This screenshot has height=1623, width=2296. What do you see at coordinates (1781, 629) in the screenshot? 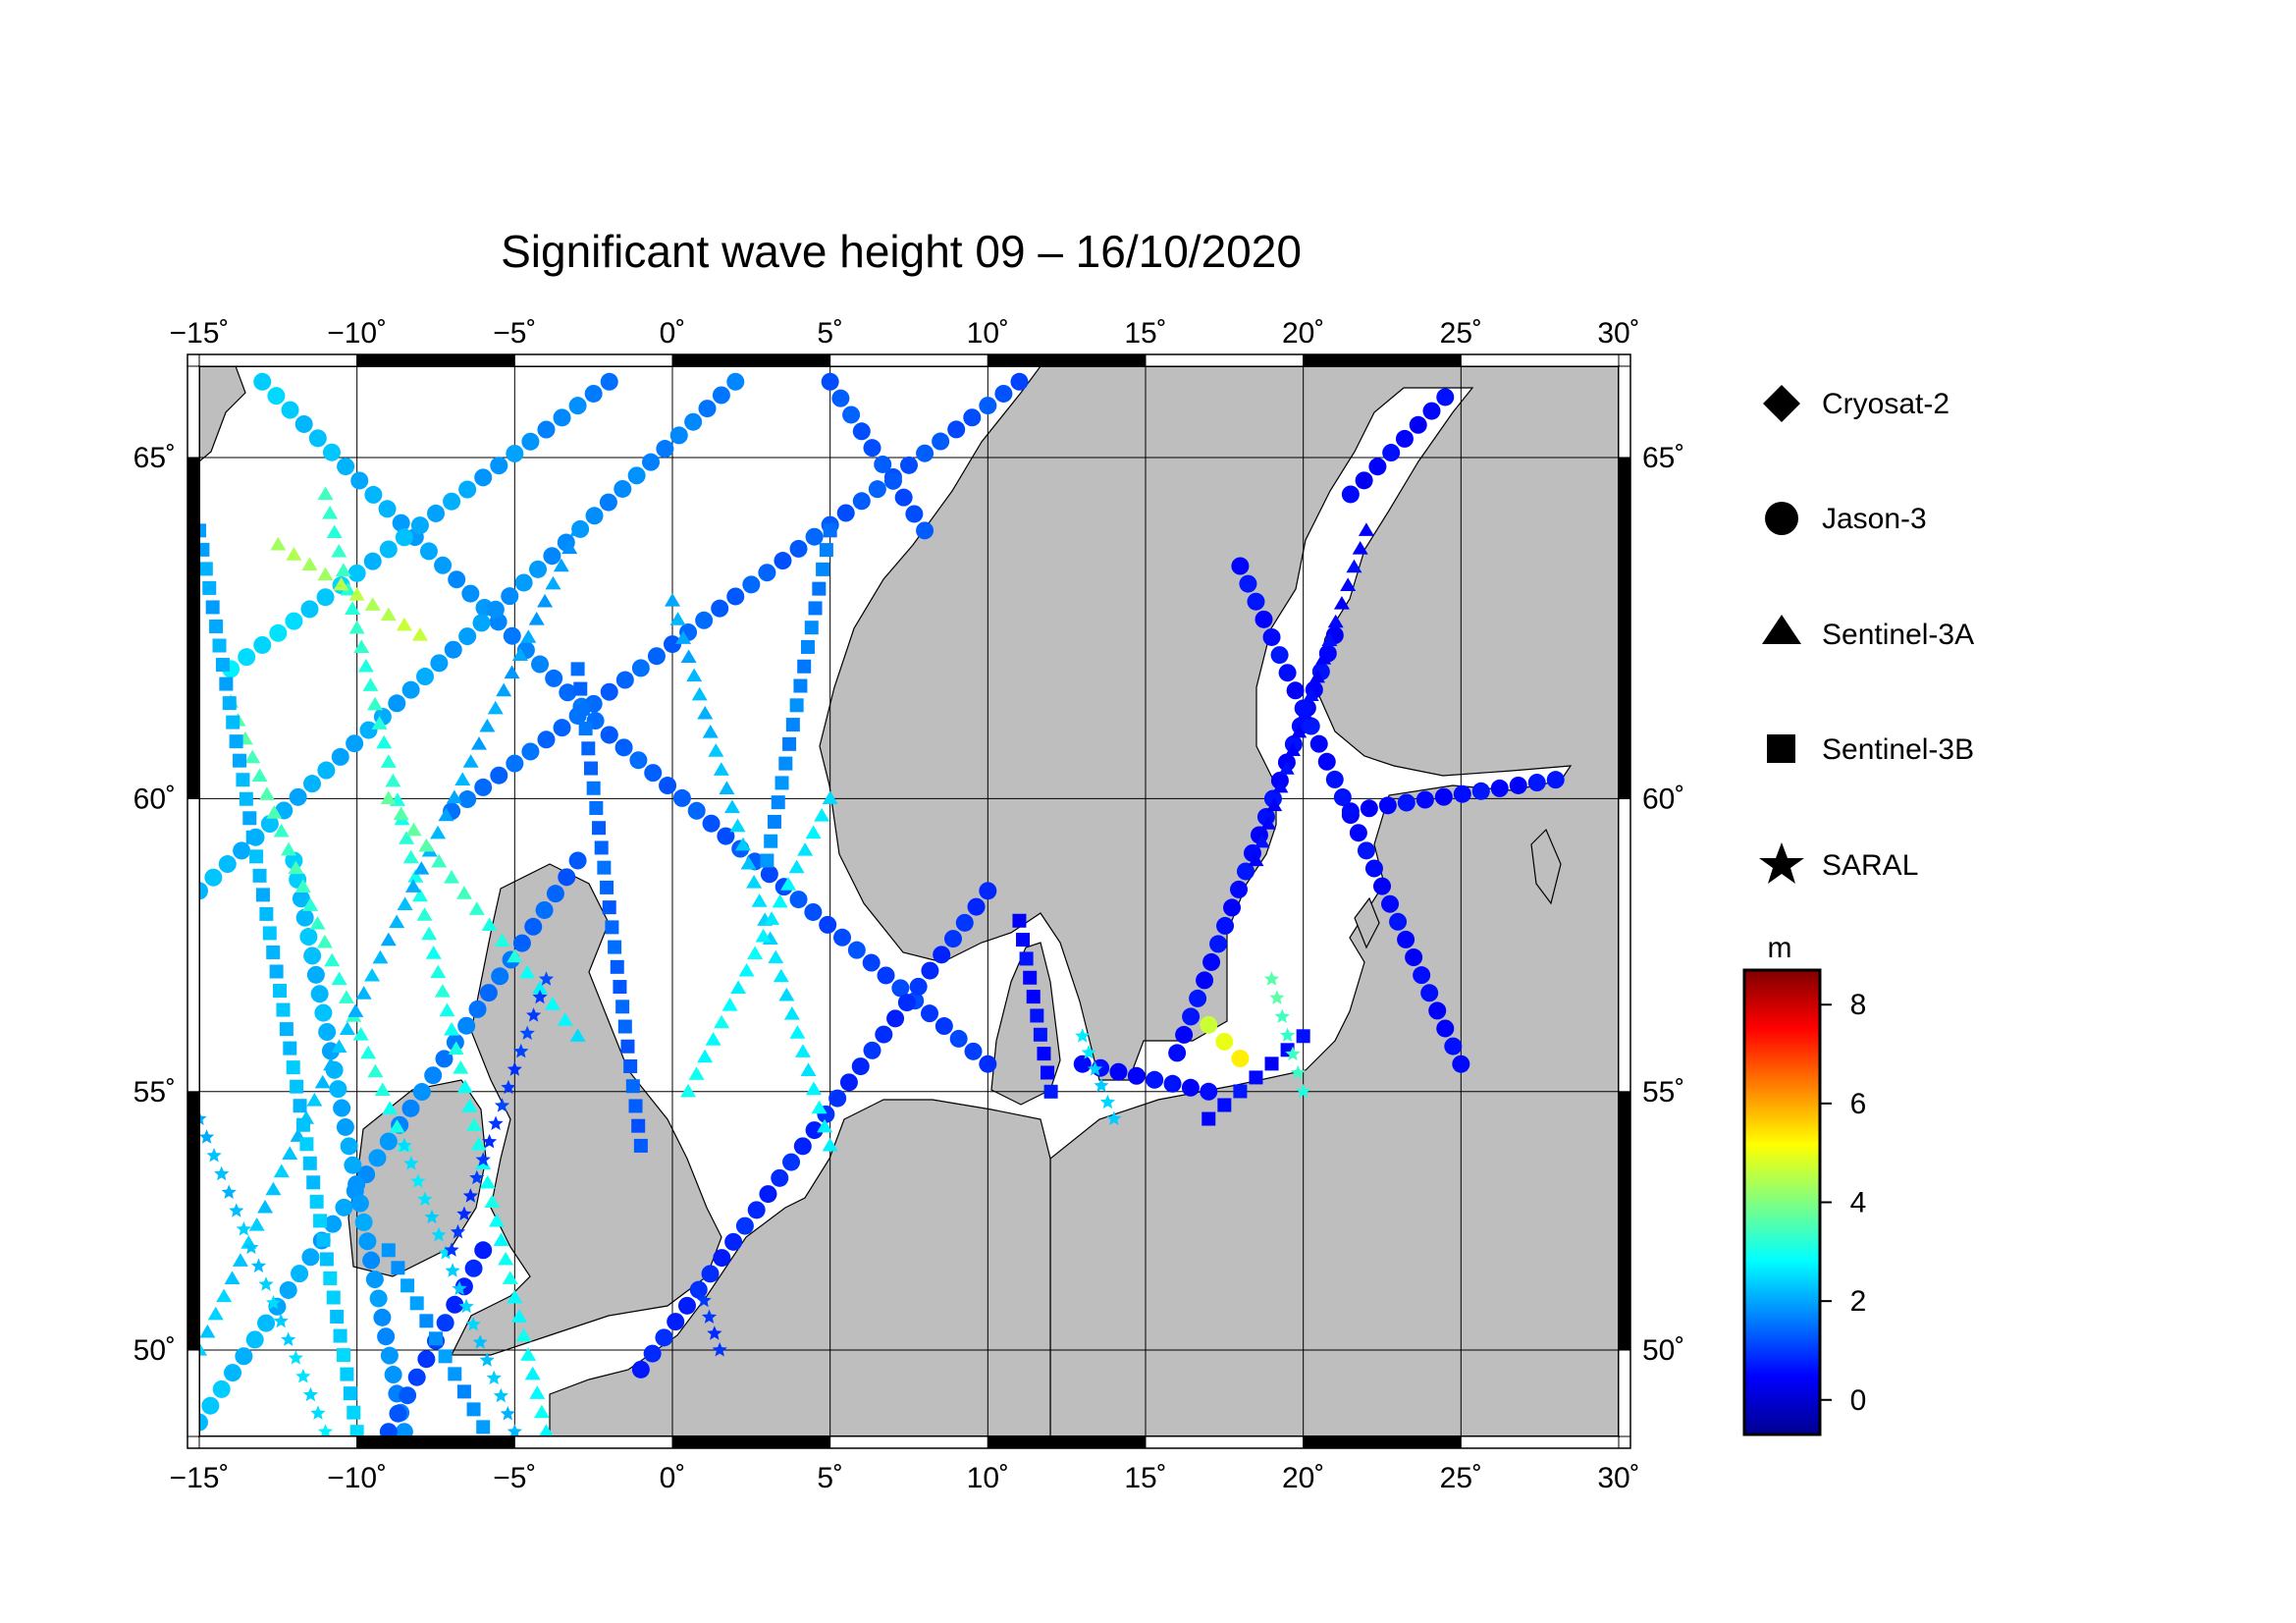
I see `triangle-icon` at bounding box center [1781, 629].